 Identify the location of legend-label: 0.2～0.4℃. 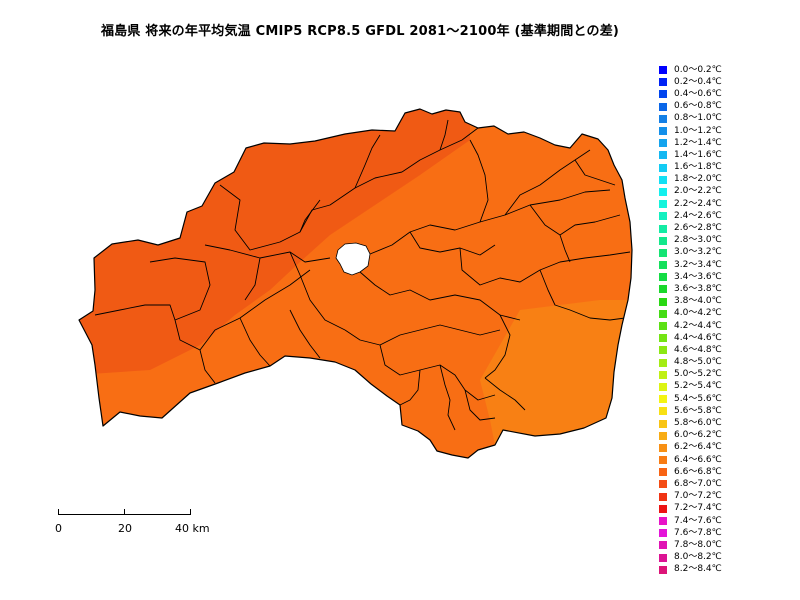
(698, 81).